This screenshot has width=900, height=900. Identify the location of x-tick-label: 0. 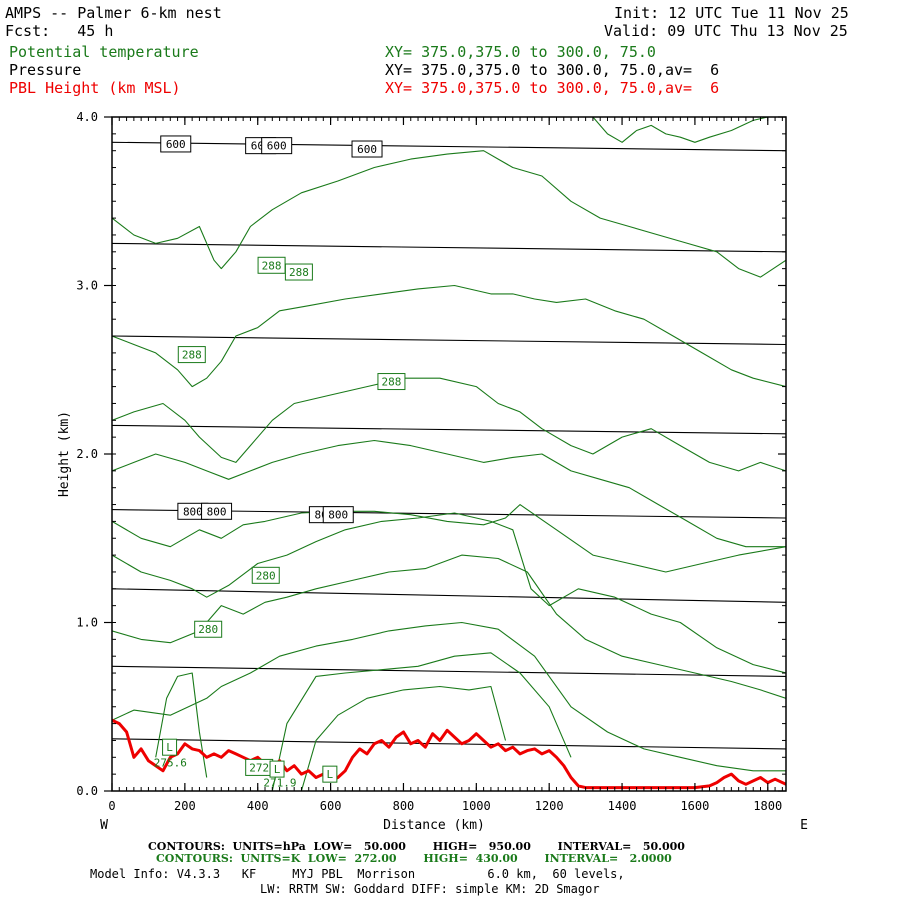
(111, 806).